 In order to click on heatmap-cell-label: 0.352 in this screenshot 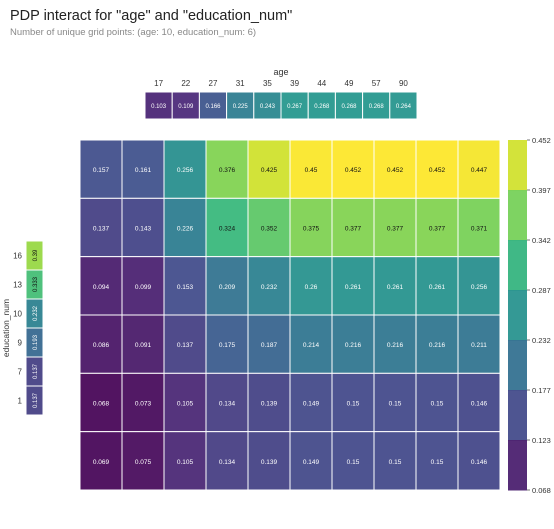, I will do `click(269, 229)`.